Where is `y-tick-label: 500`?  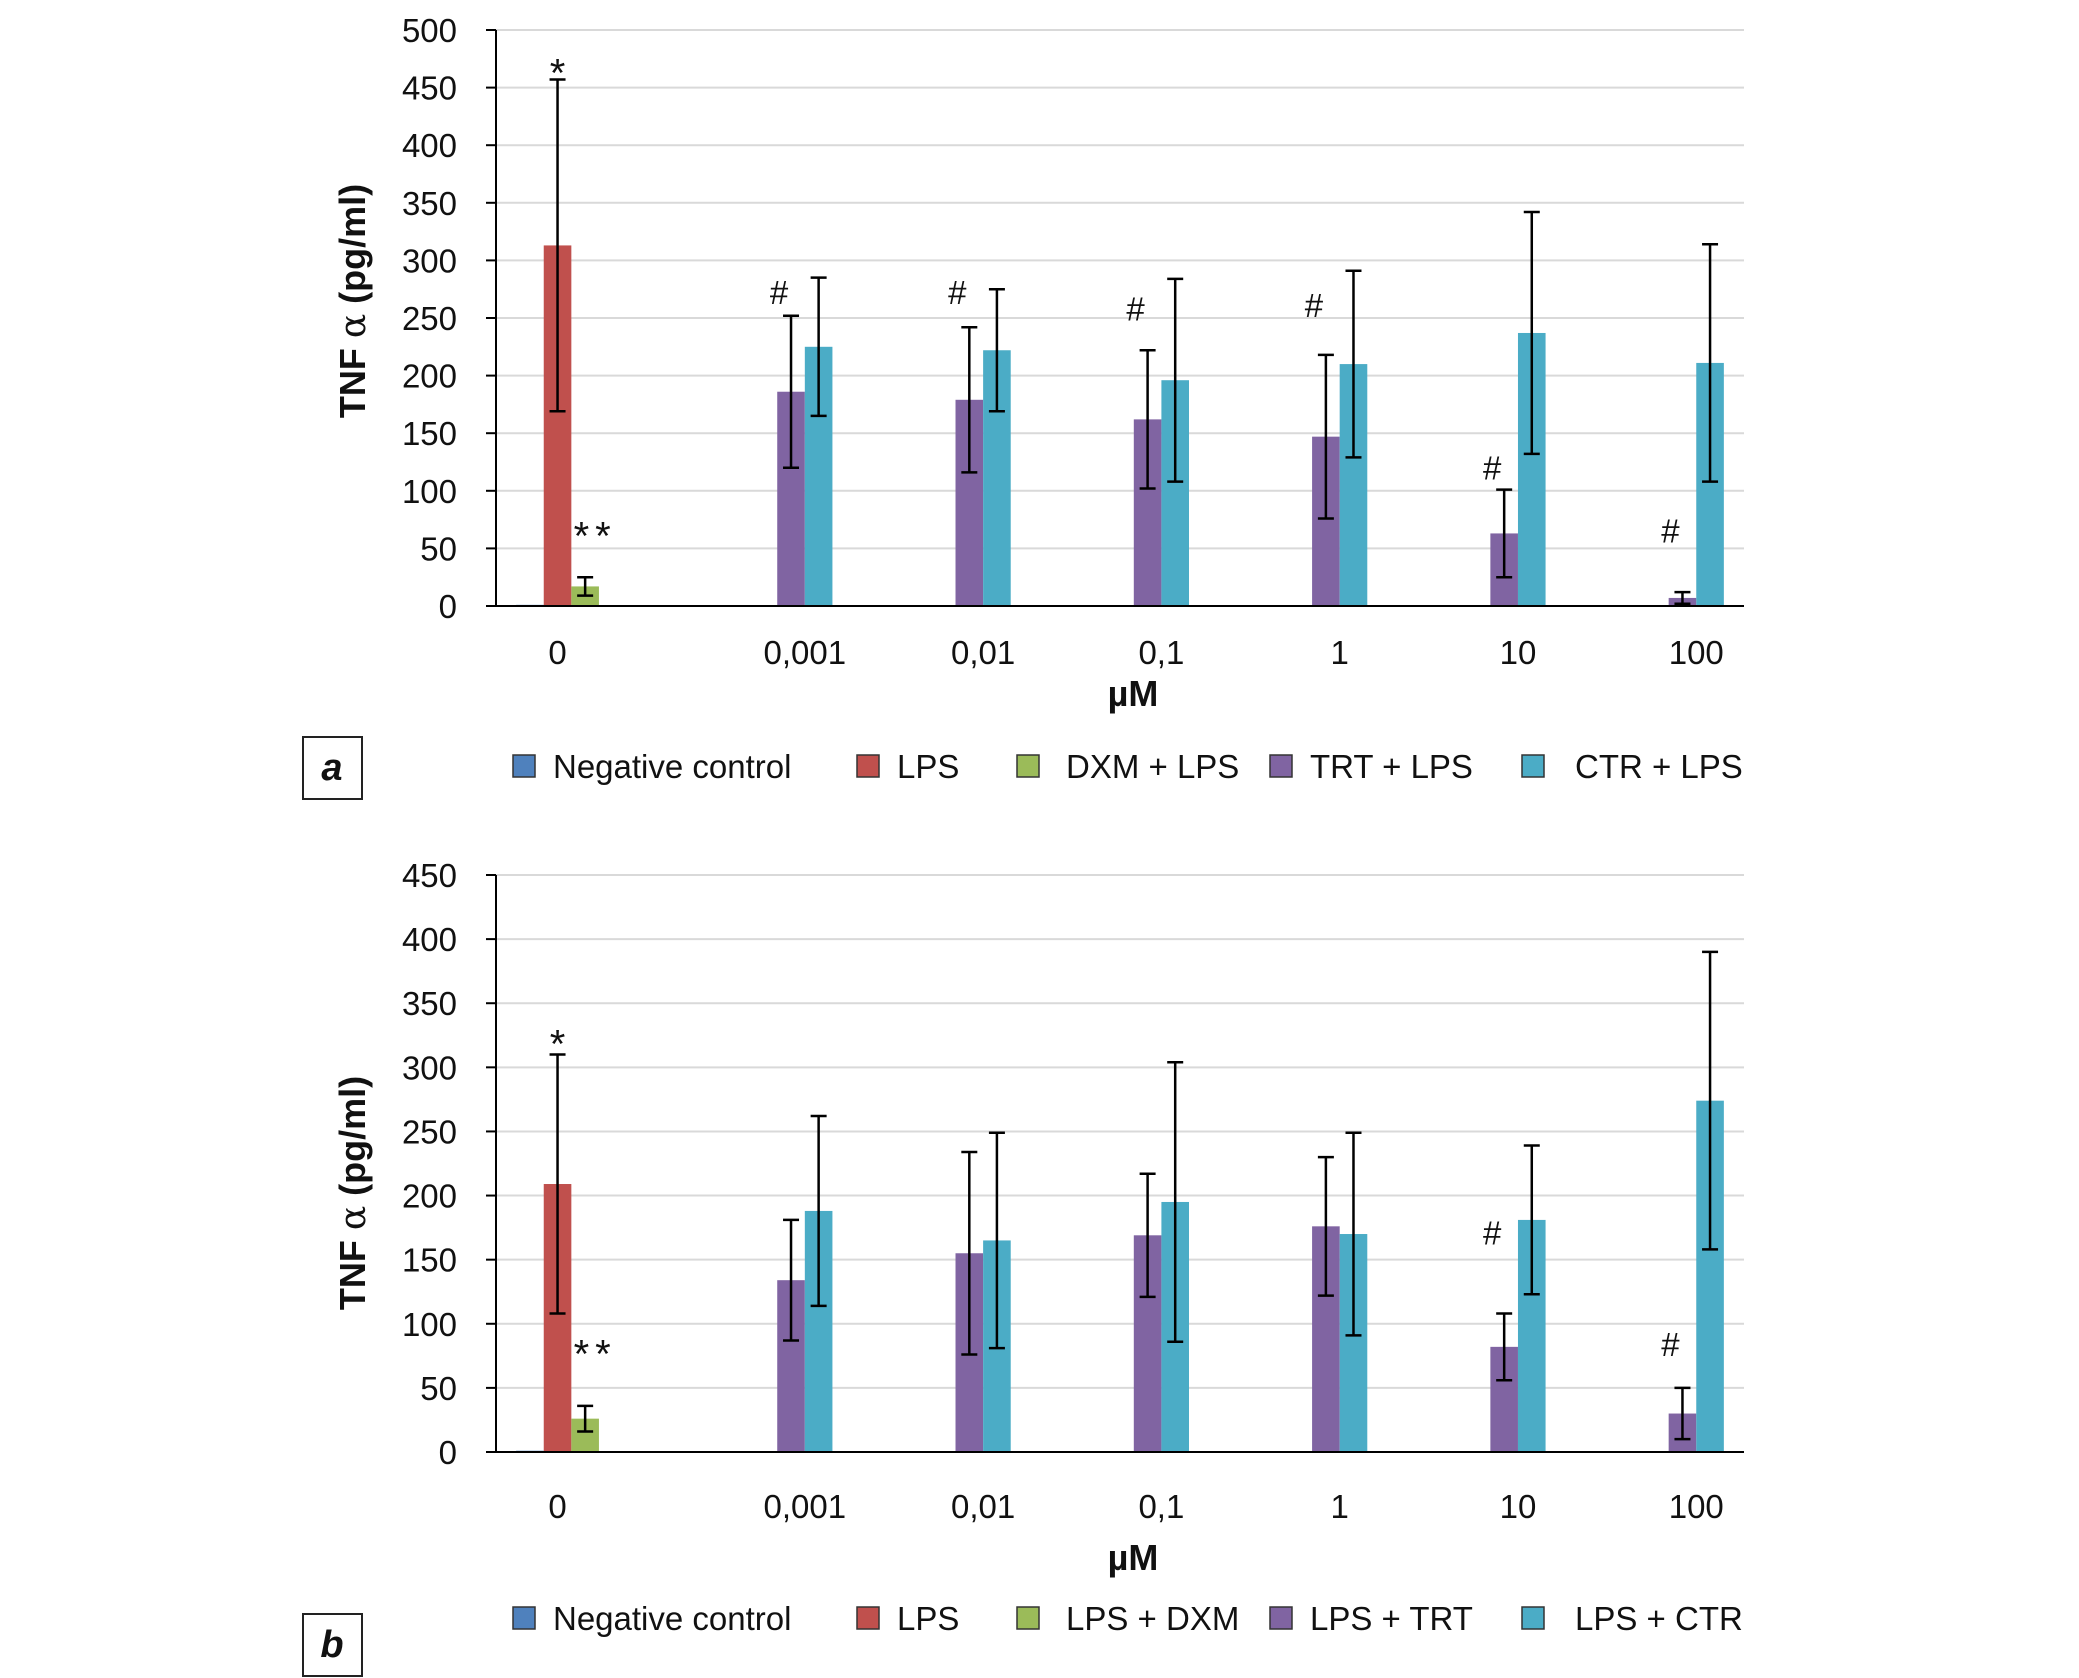 y-tick-label: 500 is located at coordinates (429, 30).